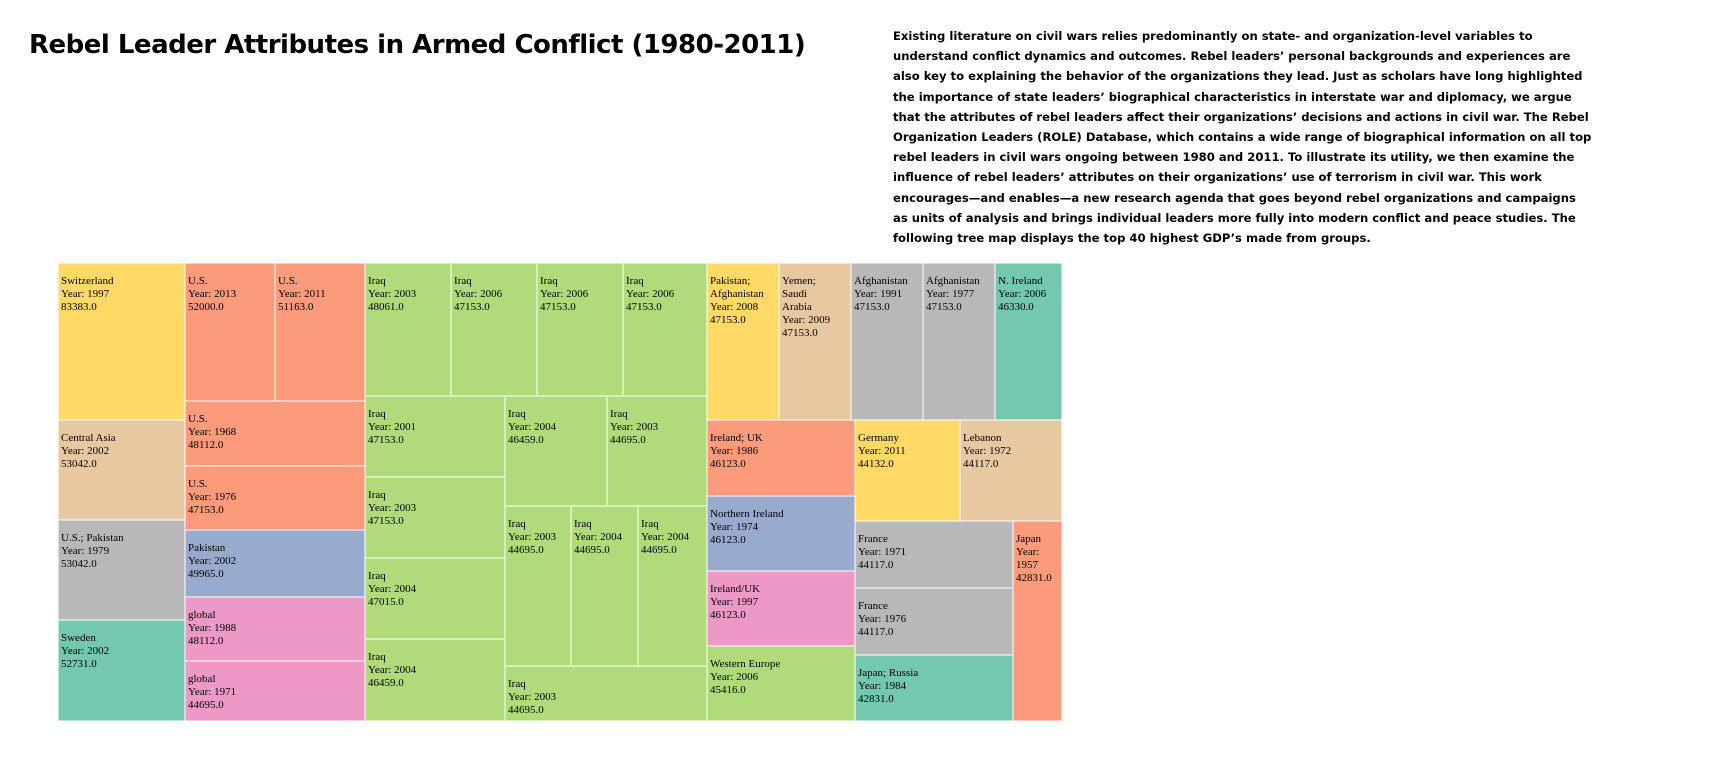 The height and width of the screenshot is (779, 1719). What do you see at coordinates (435, 517) in the screenshot?
I see `treemap-cell: Iraq Year: 2003 47153.0` at bounding box center [435, 517].